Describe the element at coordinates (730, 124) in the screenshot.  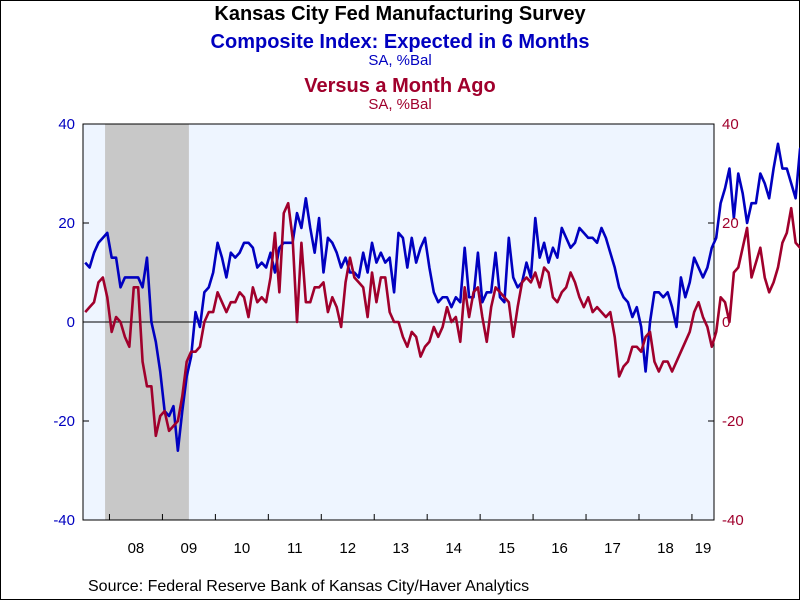
I see `y-right-tick-label: 40` at that location.